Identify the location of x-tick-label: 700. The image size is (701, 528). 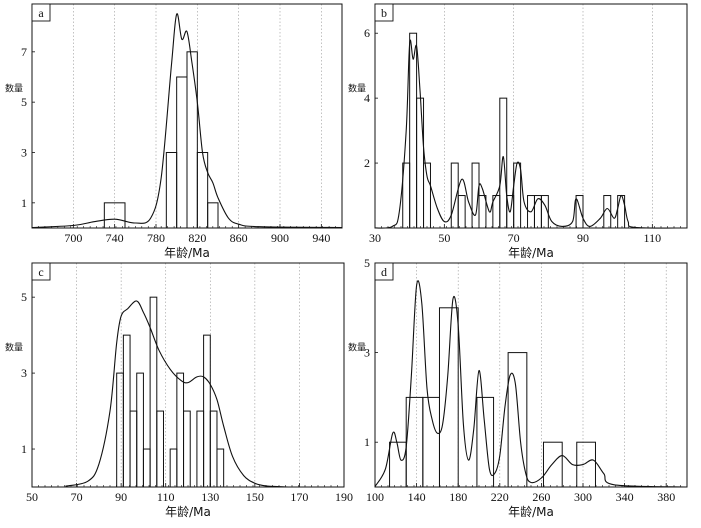
(73, 238).